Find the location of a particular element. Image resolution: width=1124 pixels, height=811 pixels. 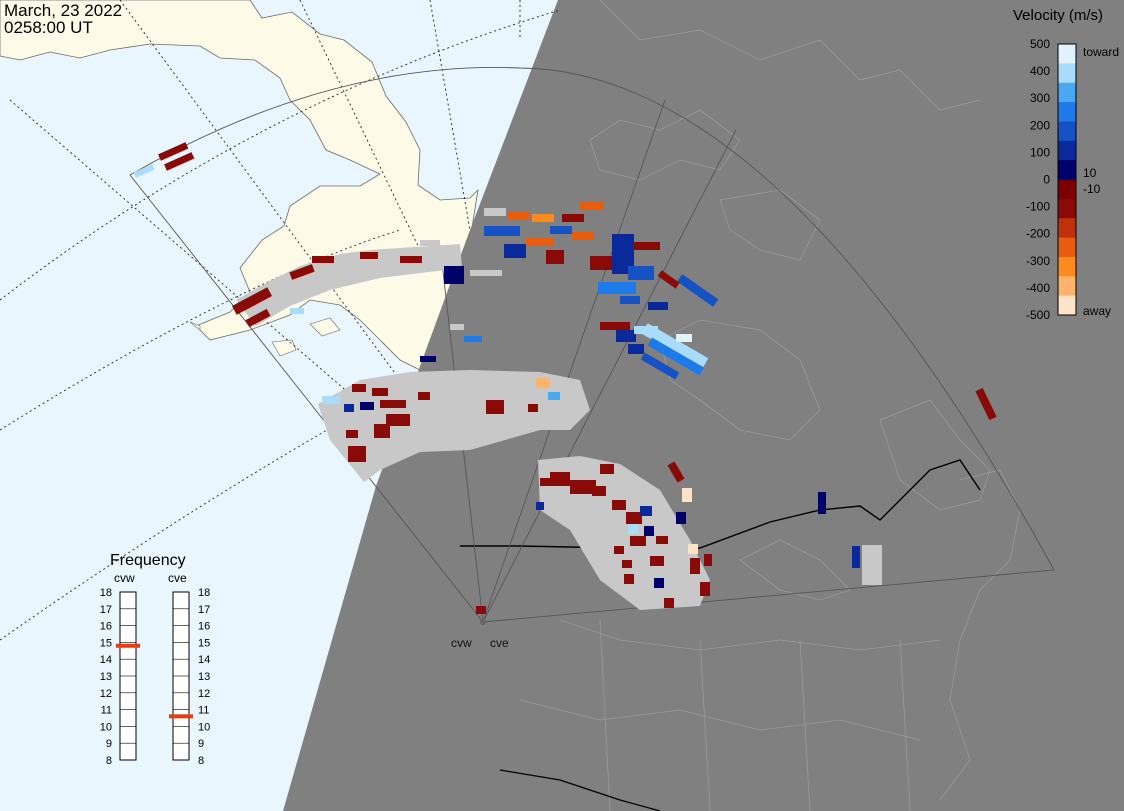

colorbar-tick-label: -10 is located at coordinates (1092, 189).